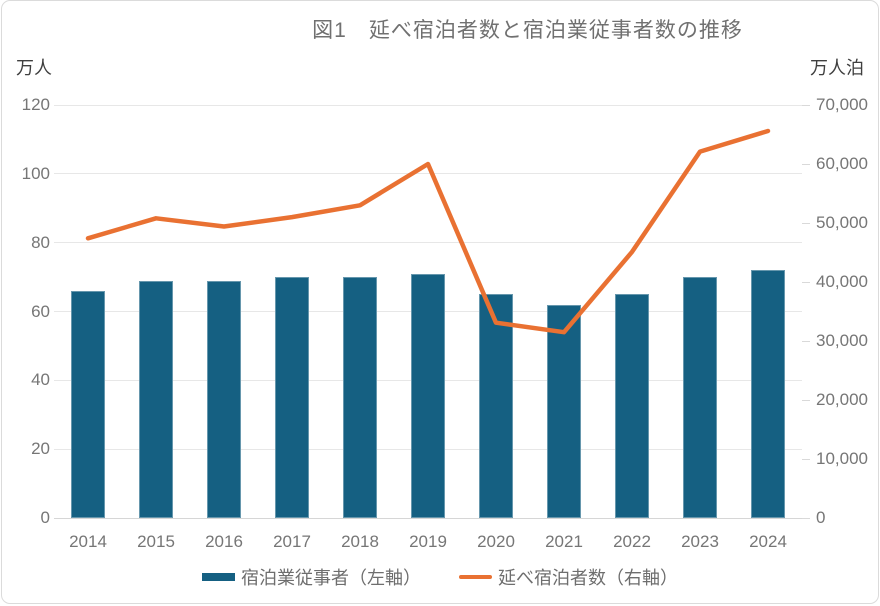 The height and width of the screenshot is (606, 880). What do you see at coordinates (156, 541) in the screenshot?
I see `x-axis-label-2015: 2015` at bounding box center [156, 541].